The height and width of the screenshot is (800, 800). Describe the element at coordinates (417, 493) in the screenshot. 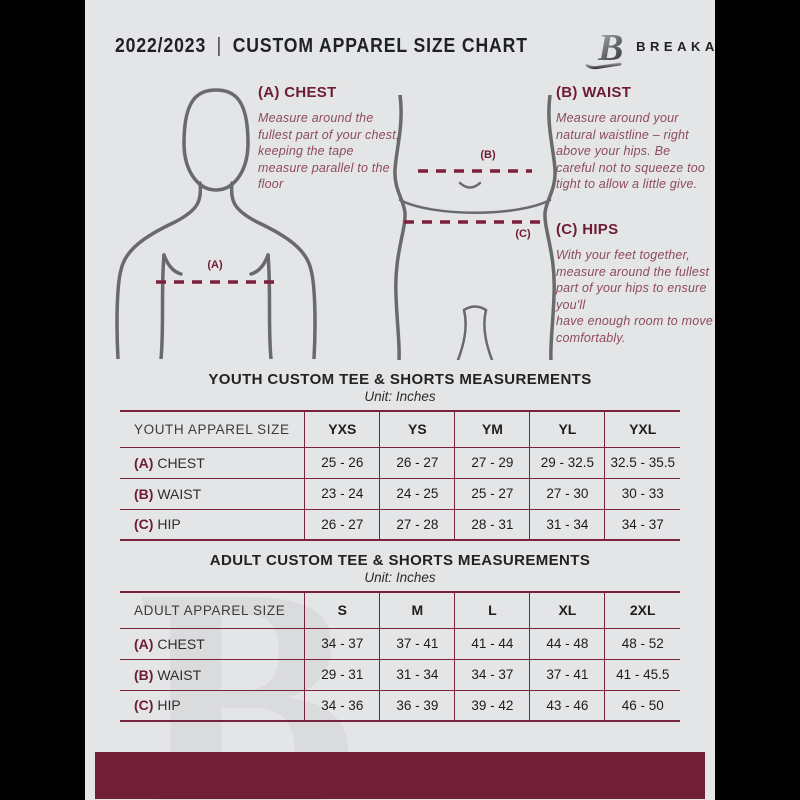

I see `cell-value: 24 - 25` at that location.